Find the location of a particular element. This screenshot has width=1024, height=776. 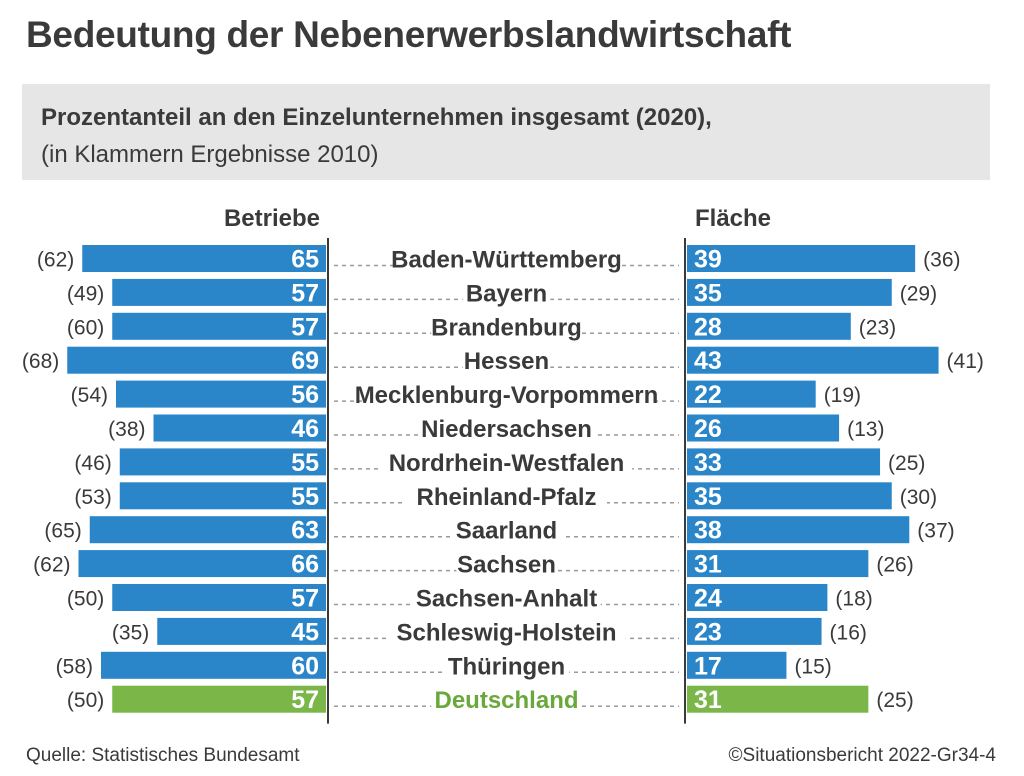

category-label: Sachsen-Anhalt is located at coordinates (506, 599).